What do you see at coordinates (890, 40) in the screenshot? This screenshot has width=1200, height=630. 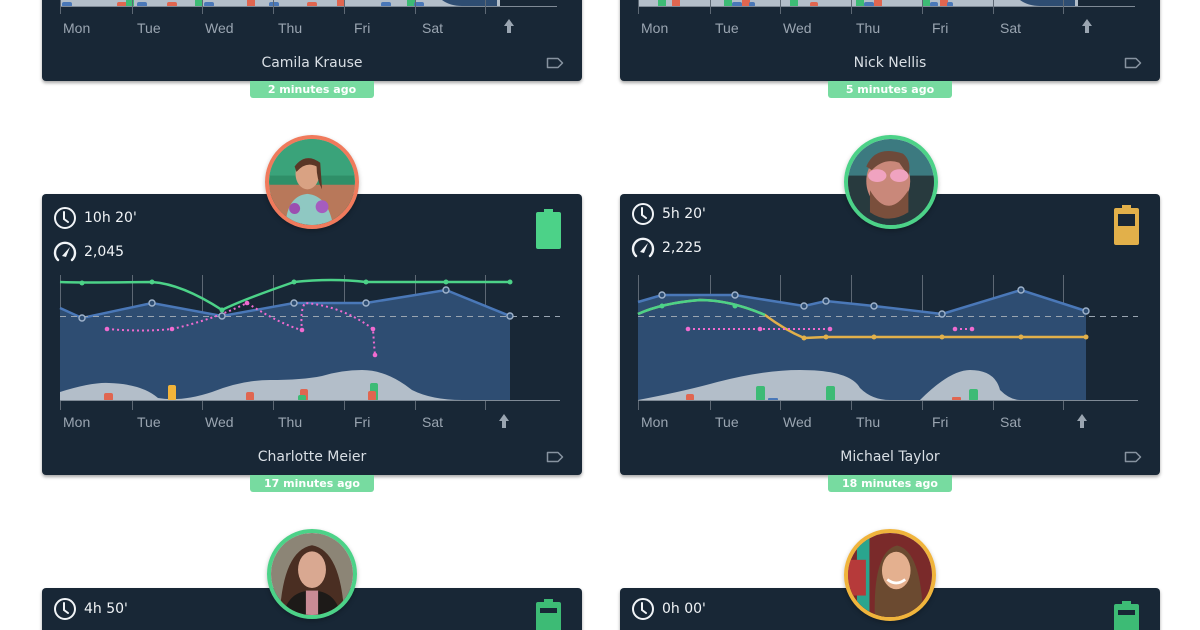 I see `activity-card-nick: Mon Tue Wed Thu Fri Sat Nick Nellis` at bounding box center [890, 40].